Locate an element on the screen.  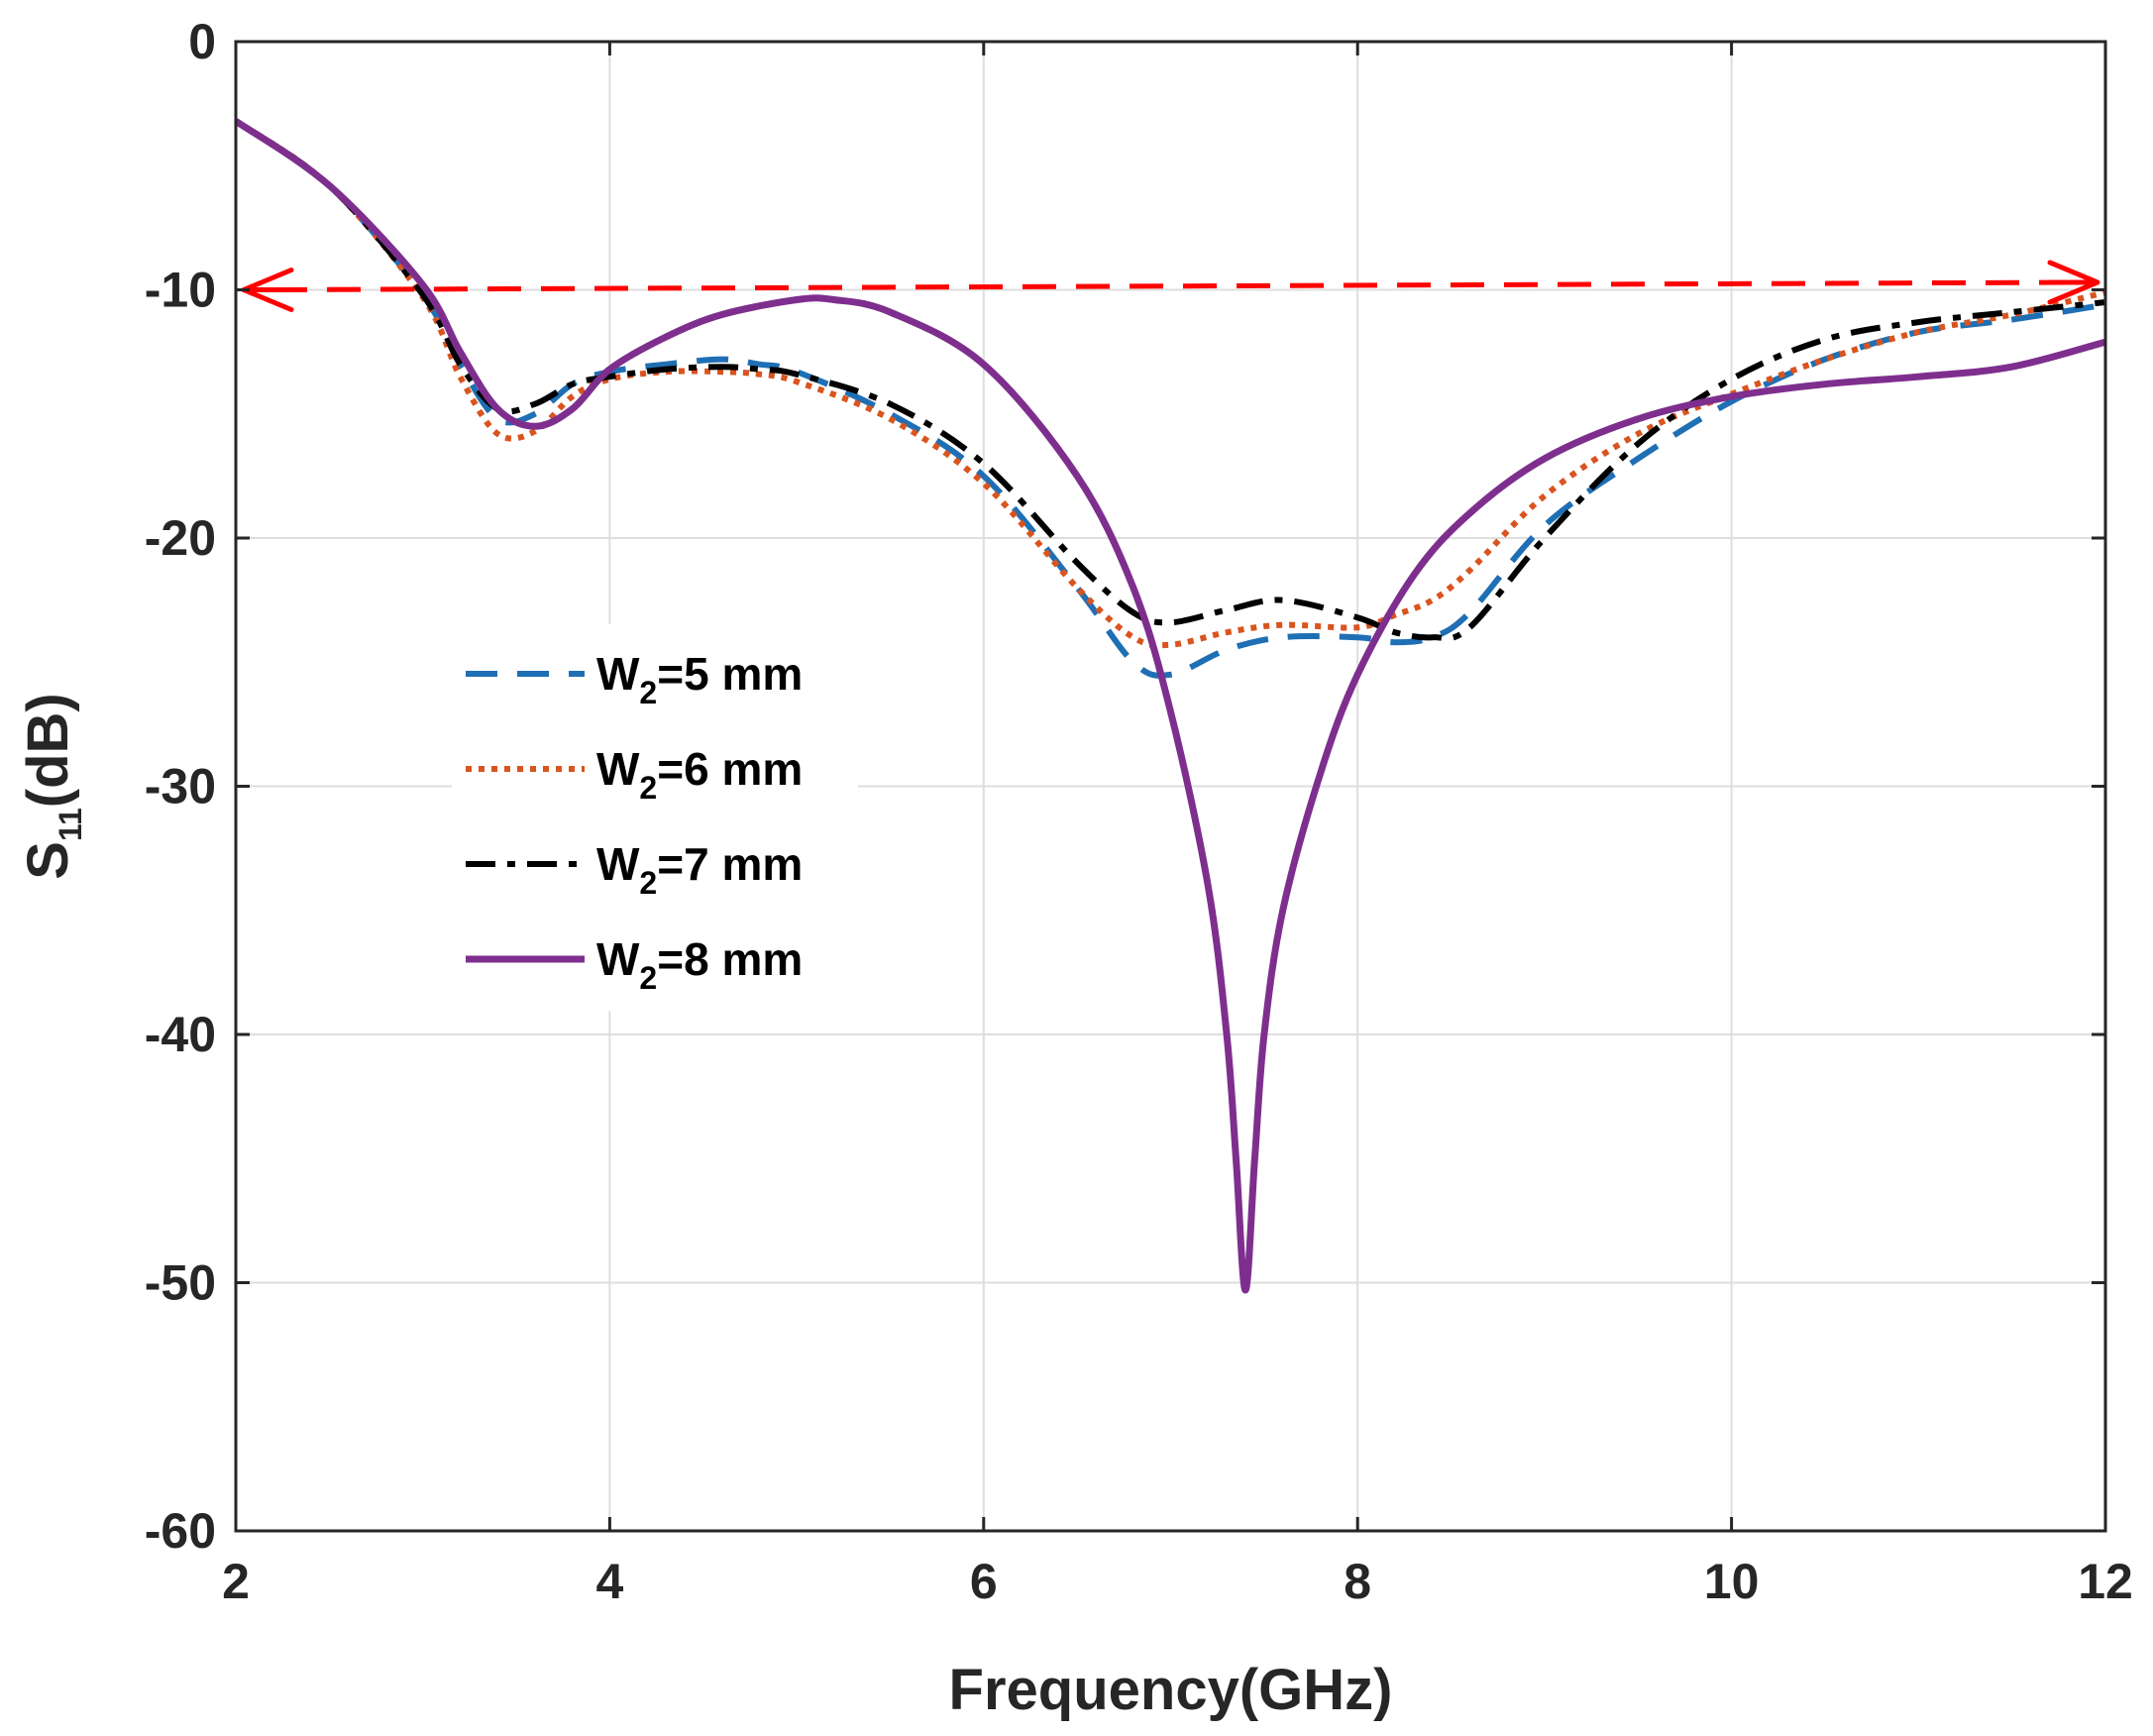
legend-label-w2-5mm: W2=5 mm is located at coordinates (699, 679).